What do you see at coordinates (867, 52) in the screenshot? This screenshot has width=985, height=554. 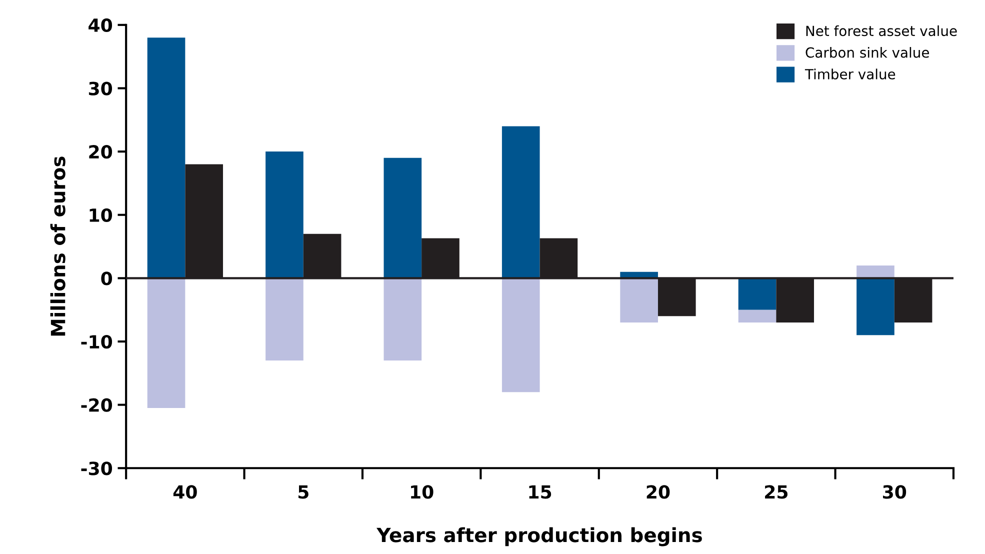 I see `legend-label: Carbon sink value` at bounding box center [867, 52].